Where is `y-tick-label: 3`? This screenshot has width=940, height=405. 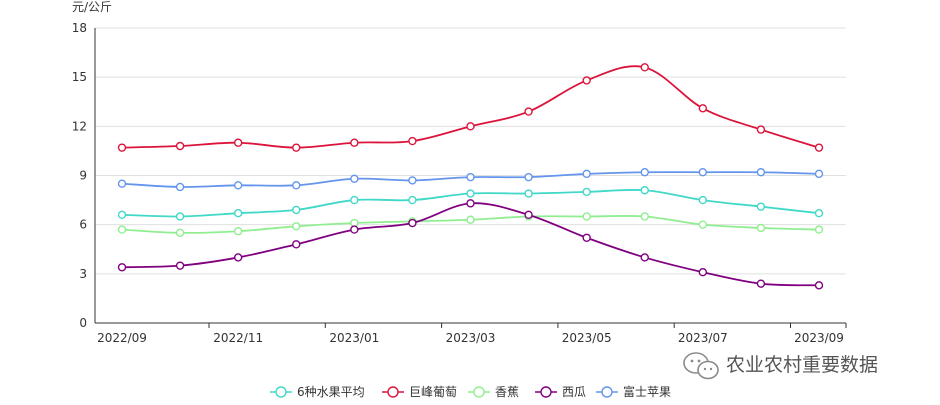
y-tick-label: 3 is located at coordinates (83, 274).